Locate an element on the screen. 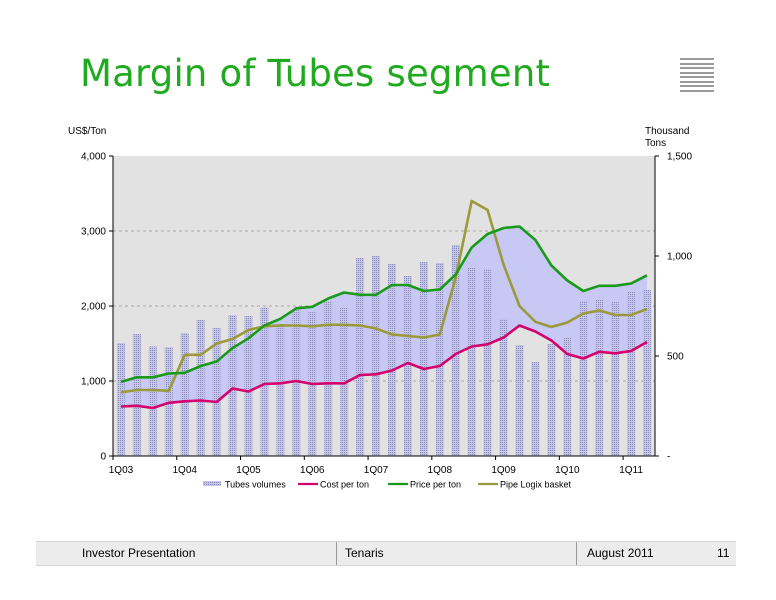  right-axis-label-line2: Tons is located at coordinates (656, 143).